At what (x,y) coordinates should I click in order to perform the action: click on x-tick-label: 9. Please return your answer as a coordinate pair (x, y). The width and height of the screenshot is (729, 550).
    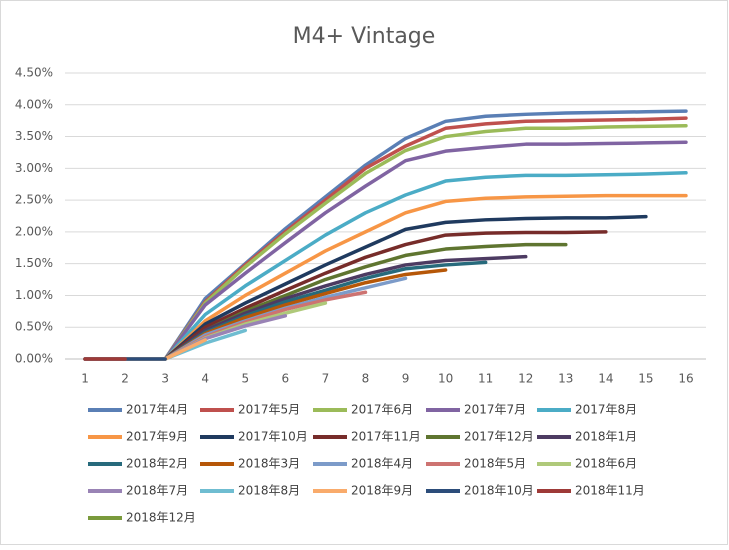
    Looking at the image, I should click on (406, 379).